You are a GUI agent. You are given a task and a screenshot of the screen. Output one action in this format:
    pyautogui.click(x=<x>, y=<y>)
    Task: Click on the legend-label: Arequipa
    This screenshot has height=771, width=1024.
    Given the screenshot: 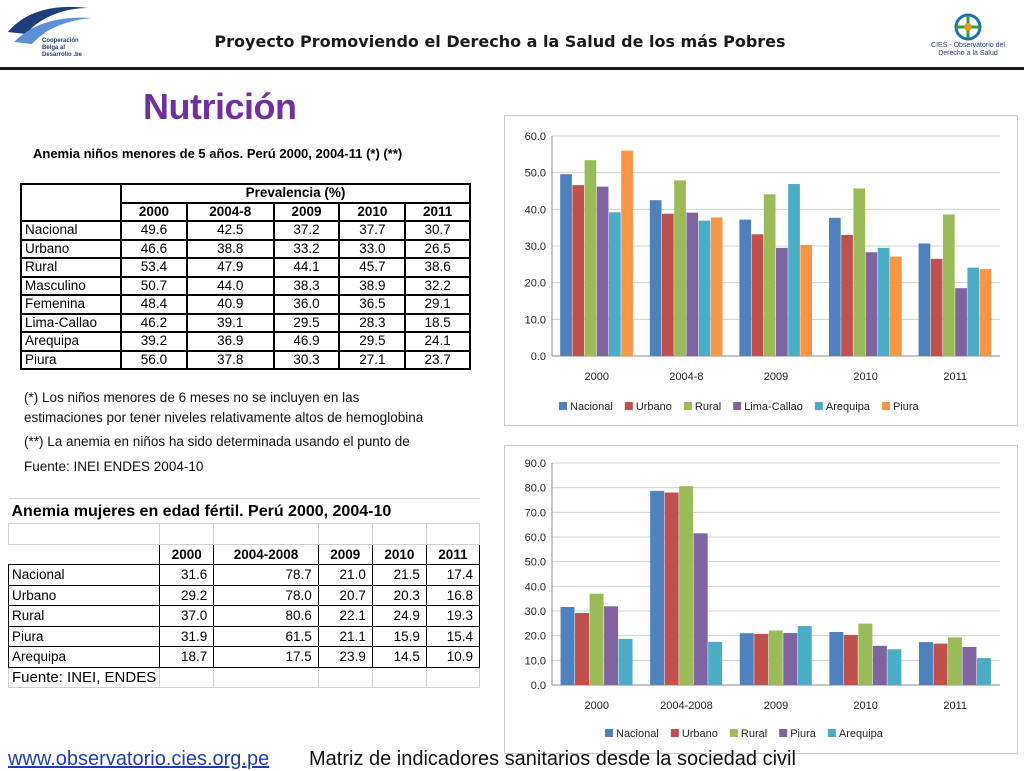 What is the action you would take?
    pyautogui.click(x=848, y=407)
    